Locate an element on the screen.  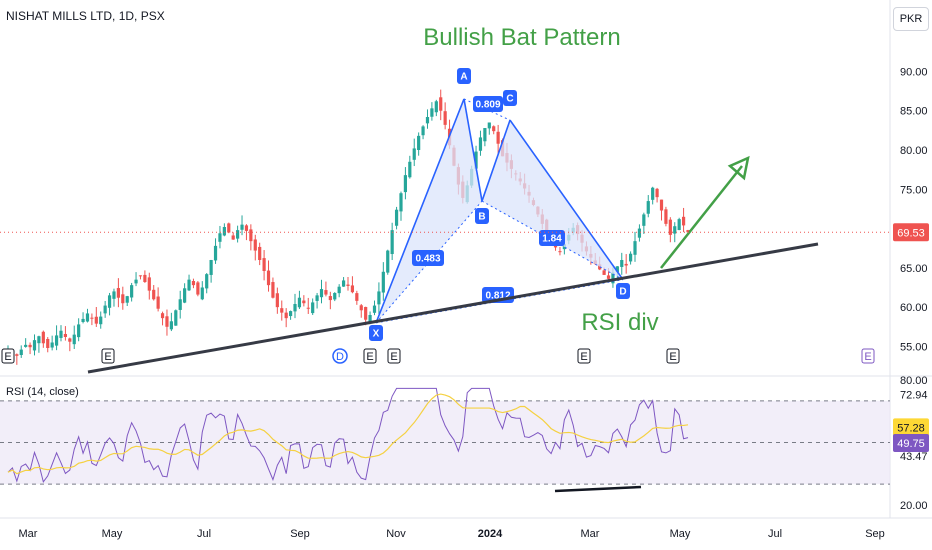
rsi-title: RSI (14, close) is located at coordinates (42, 392).